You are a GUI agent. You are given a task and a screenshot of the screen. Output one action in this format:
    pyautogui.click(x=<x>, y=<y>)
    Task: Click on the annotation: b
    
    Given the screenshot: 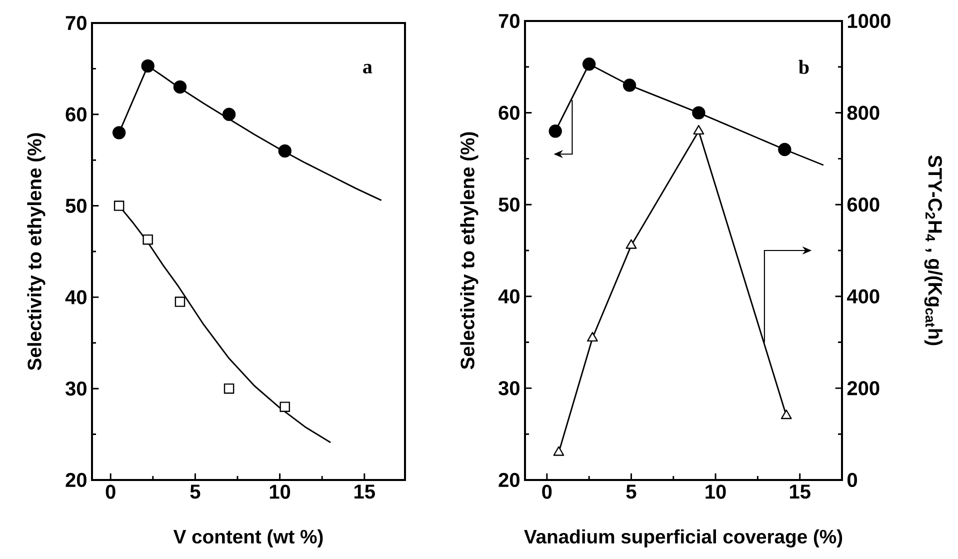 What is the action you would take?
    pyautogui.click(x=803, y=67)
    